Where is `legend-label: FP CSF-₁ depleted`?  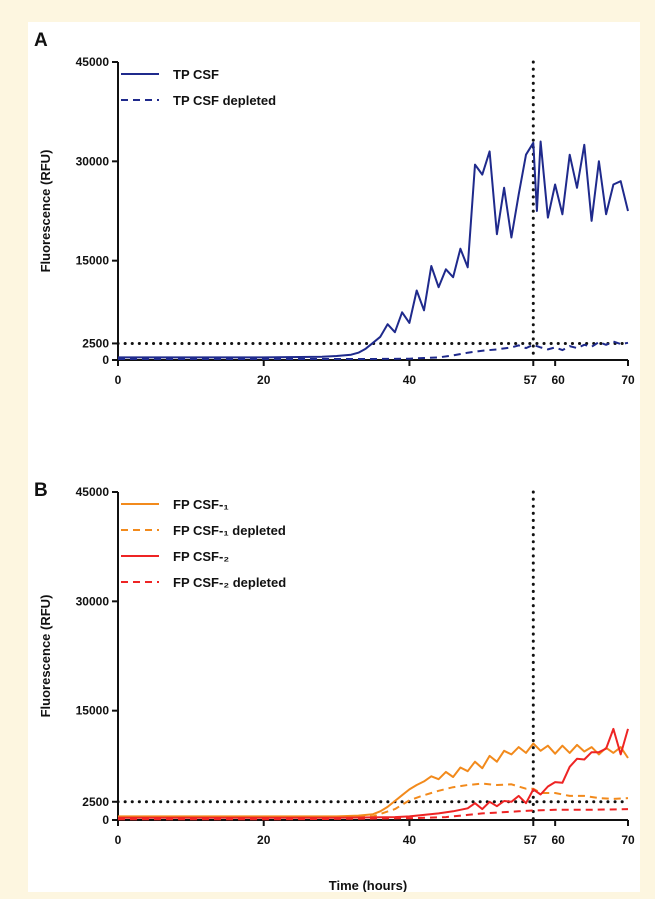 legend-label: FP CSF-₁ depleted is located at coordinates (229, 530).